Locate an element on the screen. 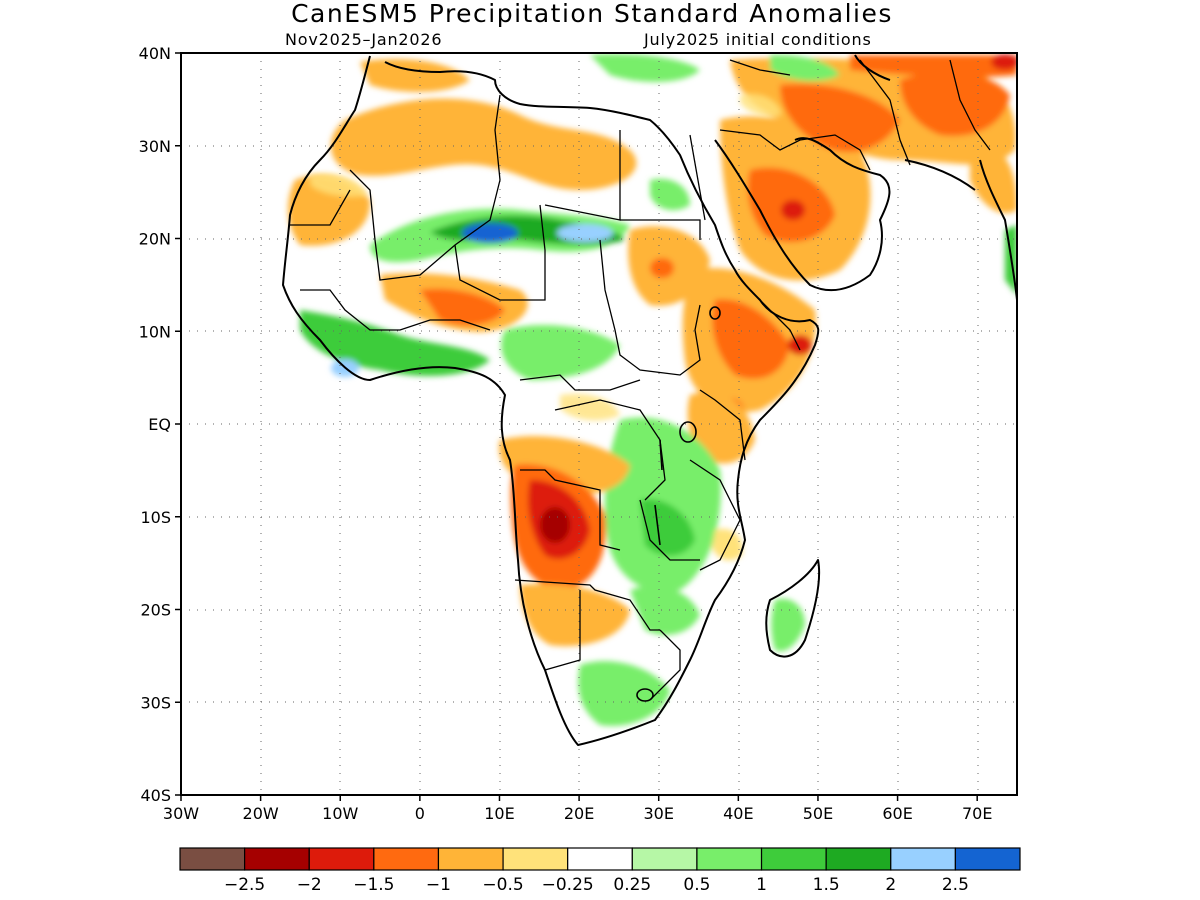  colorbar-label: 0.25 is located at coordinates (632, 885).